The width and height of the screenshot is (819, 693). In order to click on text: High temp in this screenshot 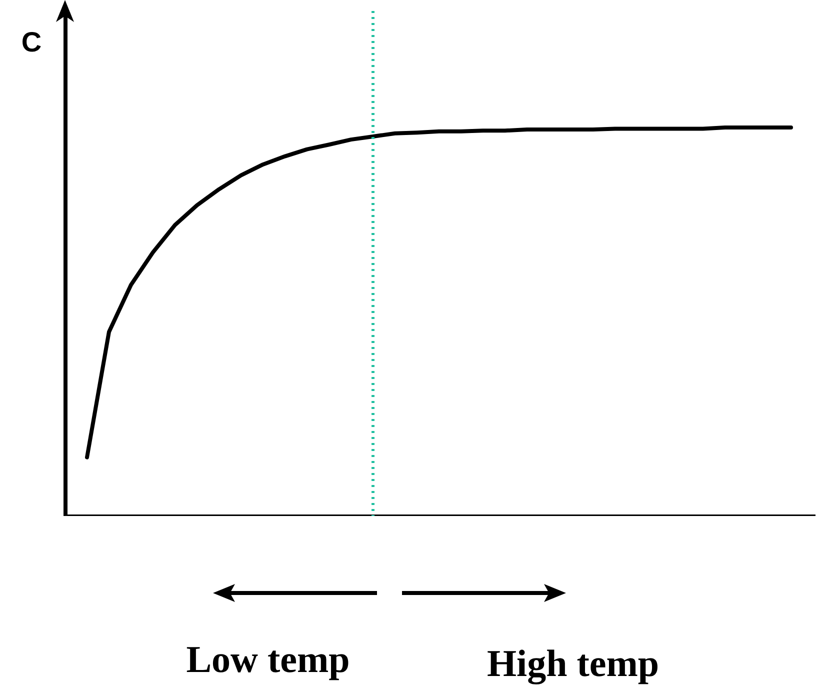, I will do `click(573, 664)`.